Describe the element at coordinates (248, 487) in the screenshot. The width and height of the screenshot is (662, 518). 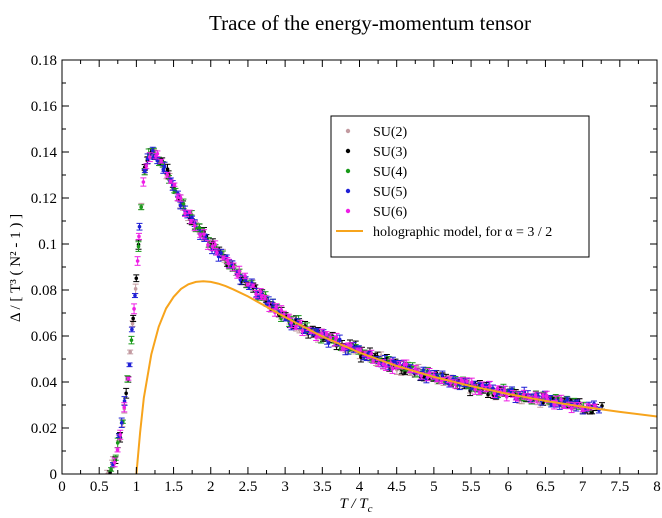
I see `x-tick-label: 2.5` at that location.